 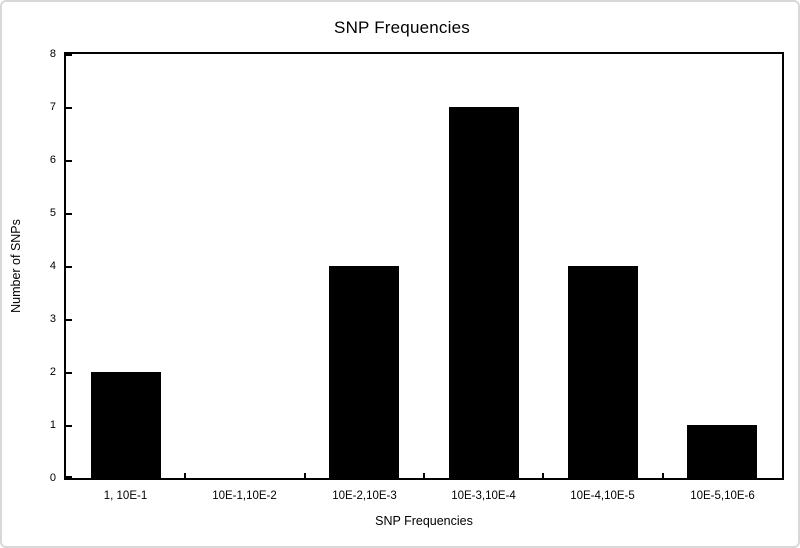 I want to click on x-category-label: 10E-3,10E-4, so click(x=483, y=496).